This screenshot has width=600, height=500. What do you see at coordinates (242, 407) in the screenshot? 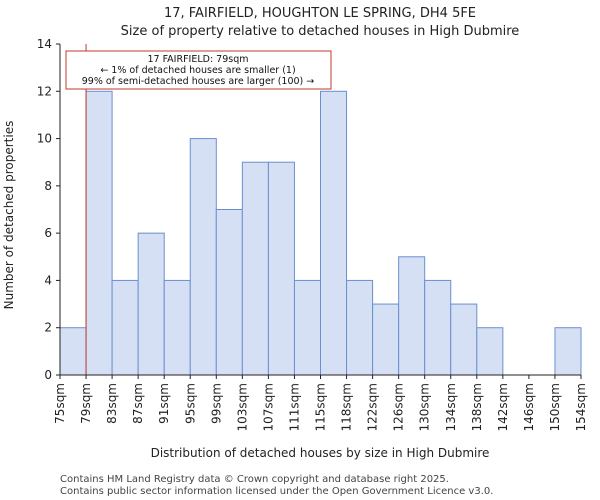
I see `x-tick-label: 103sqm` at bounding box center [242, 407].